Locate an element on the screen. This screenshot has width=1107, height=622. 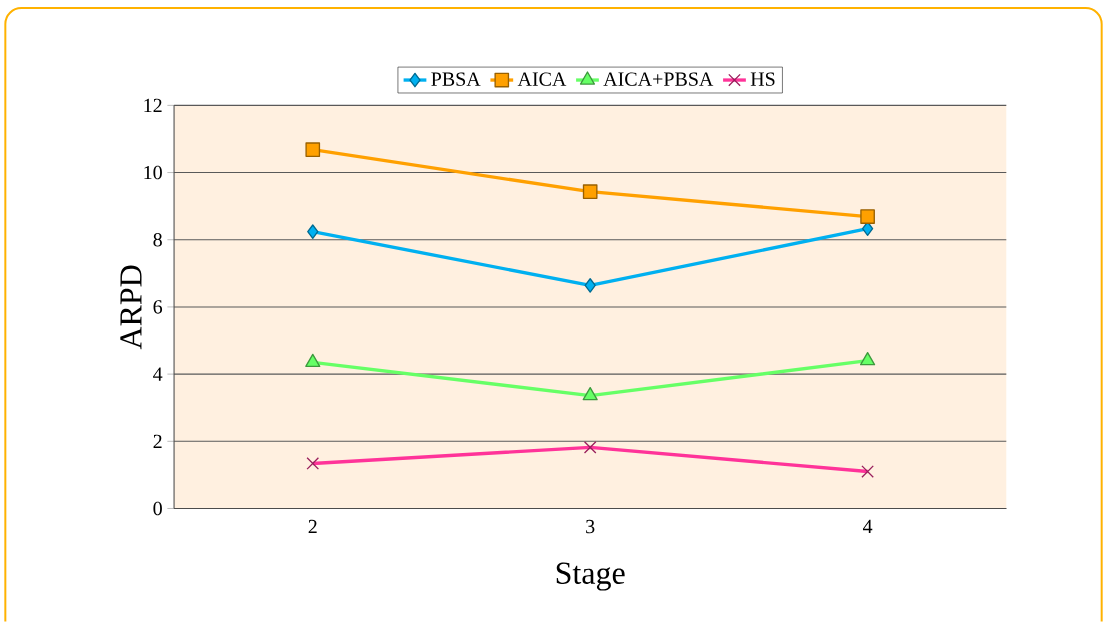
x-tick-label: 2 is located at coordinates (312, 527).